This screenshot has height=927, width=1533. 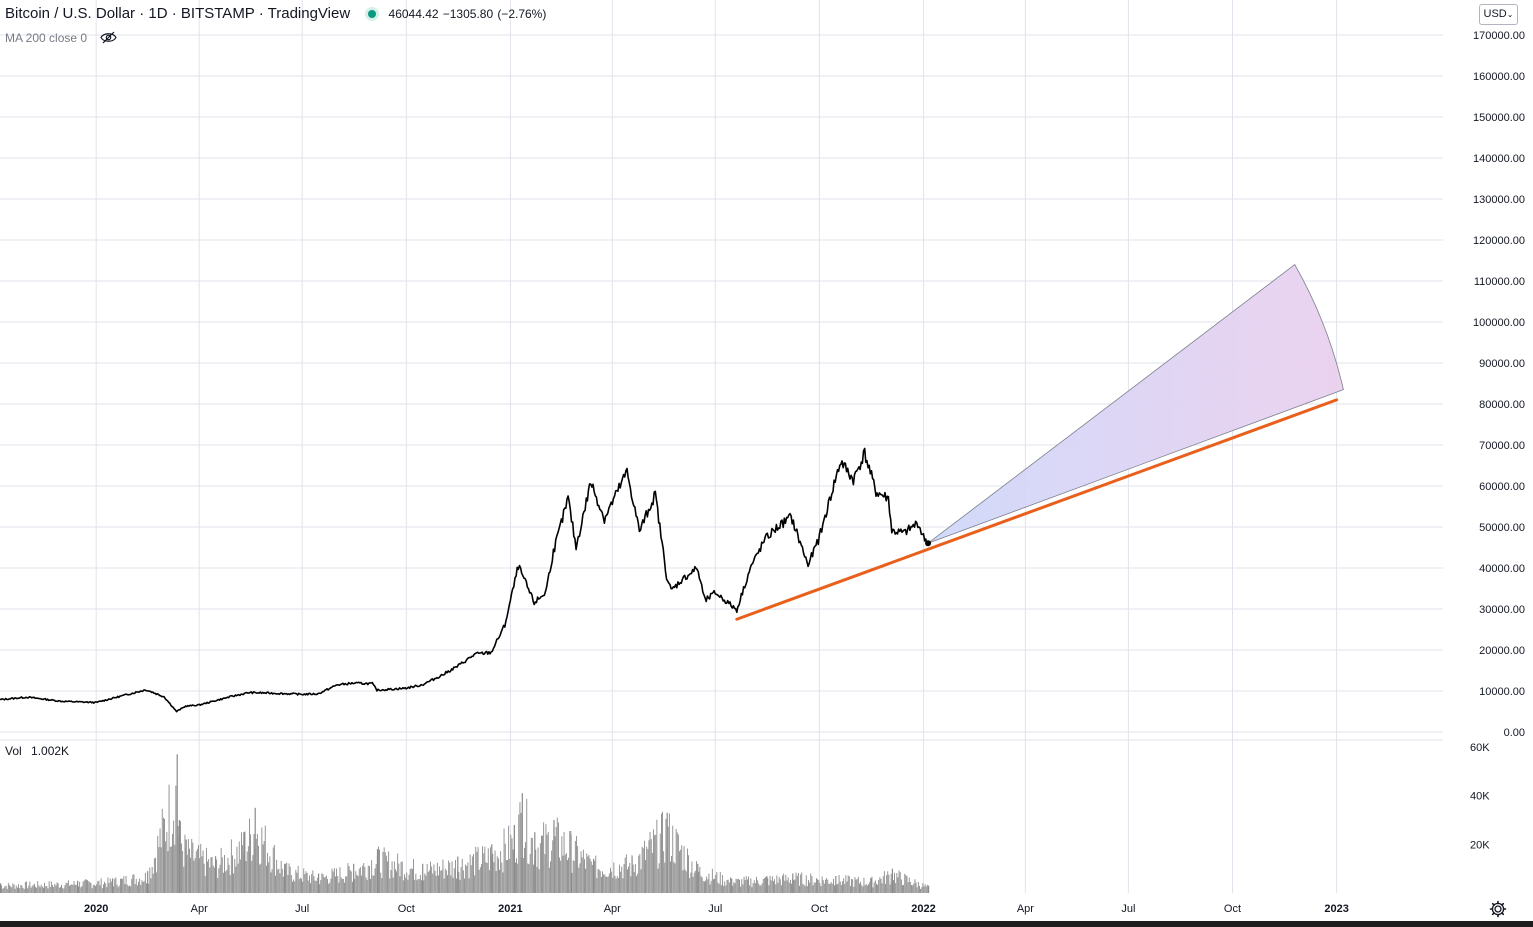 What do you see at coordinates (1498, 909) in the screenshot?
I see `gear-icon` at bounding box center [1498, 909].